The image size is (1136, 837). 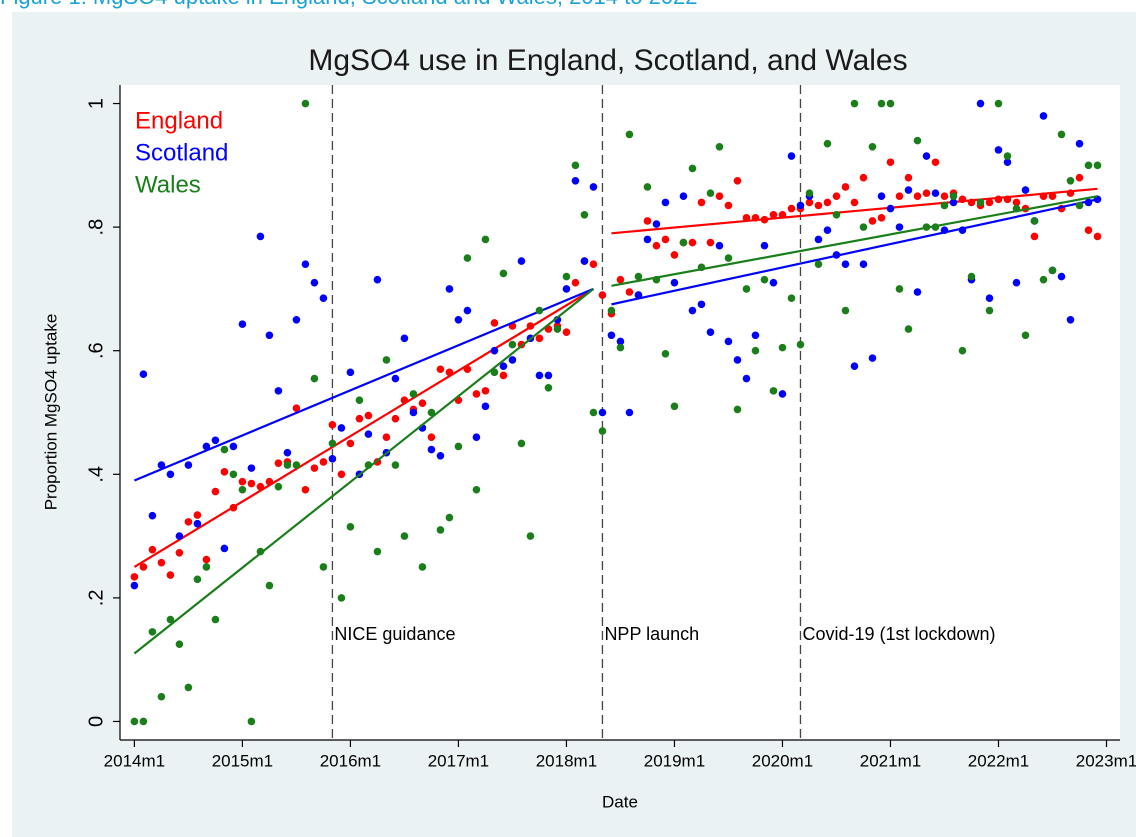 What do you see at coordinates (50, 412) in the screenshot?
I see `y-axis-title: Proportion MgSO4 uptake` at bounding box center [50, 412].